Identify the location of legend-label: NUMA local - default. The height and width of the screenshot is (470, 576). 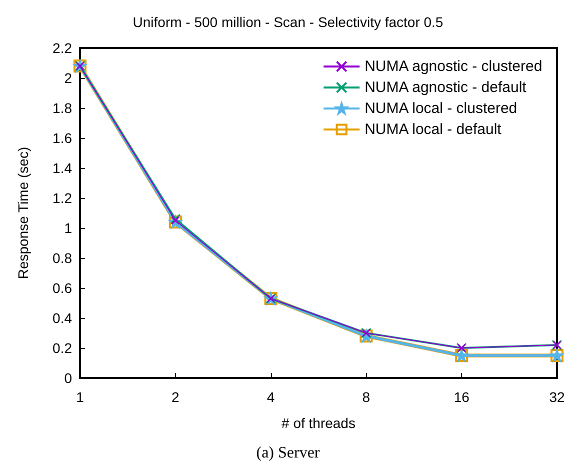
(433, 129).